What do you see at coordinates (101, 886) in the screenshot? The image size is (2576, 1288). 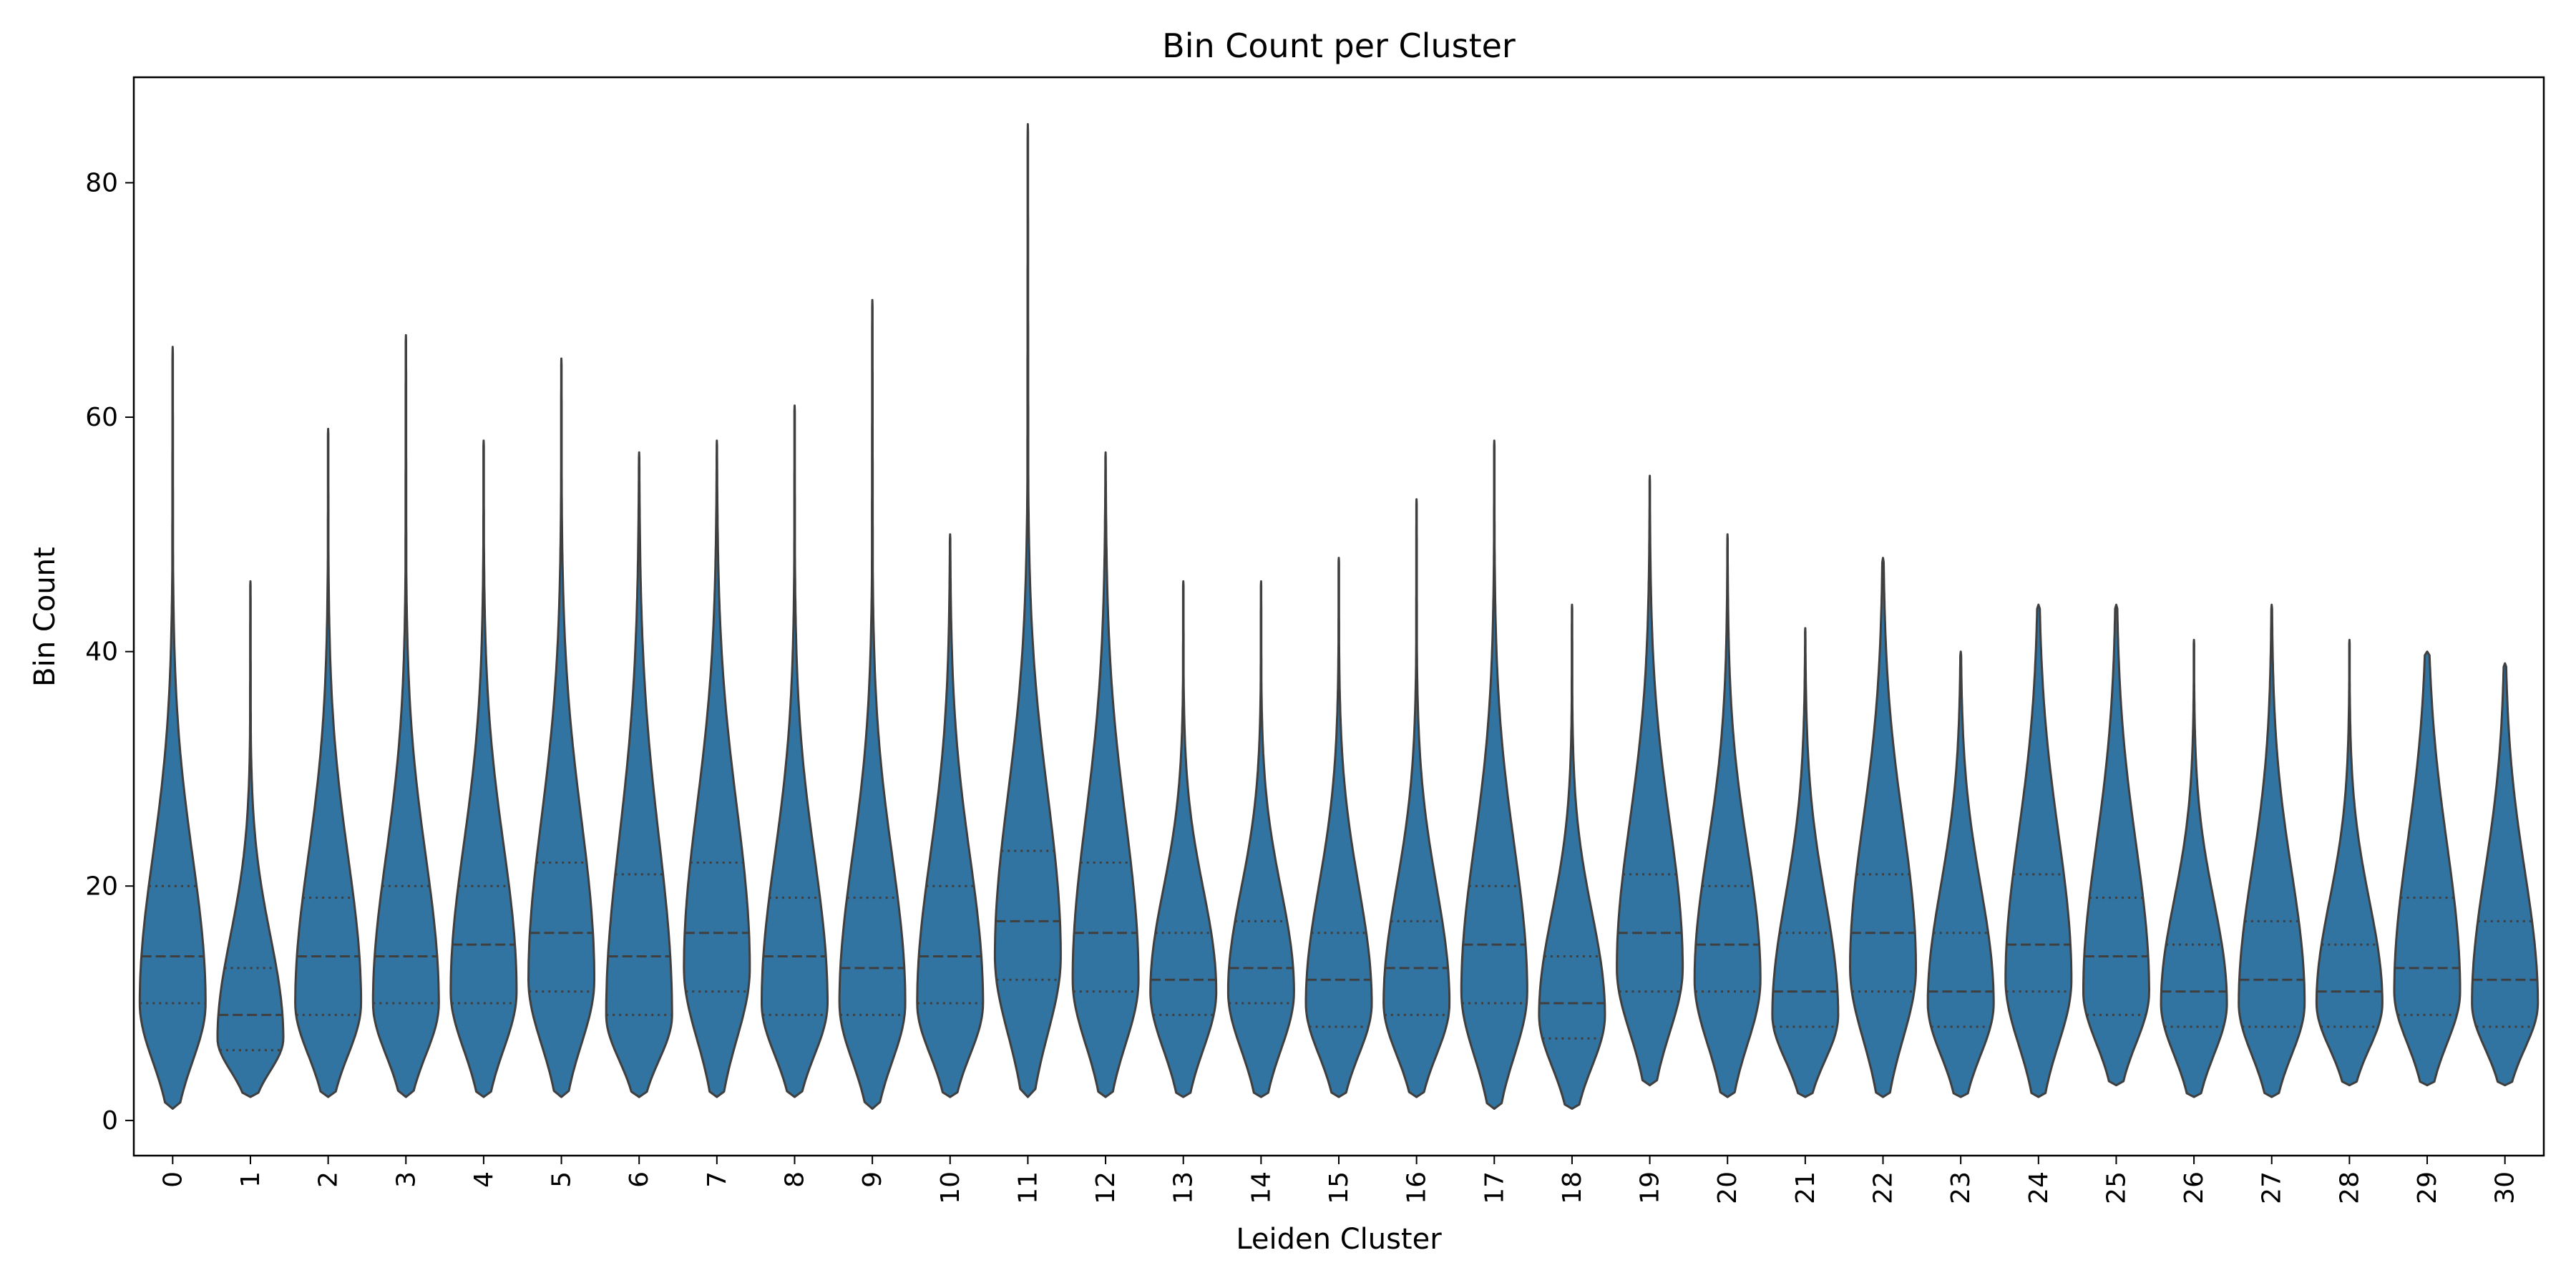 I see `y-tick-label: 20` at bounding box center [101, 886].